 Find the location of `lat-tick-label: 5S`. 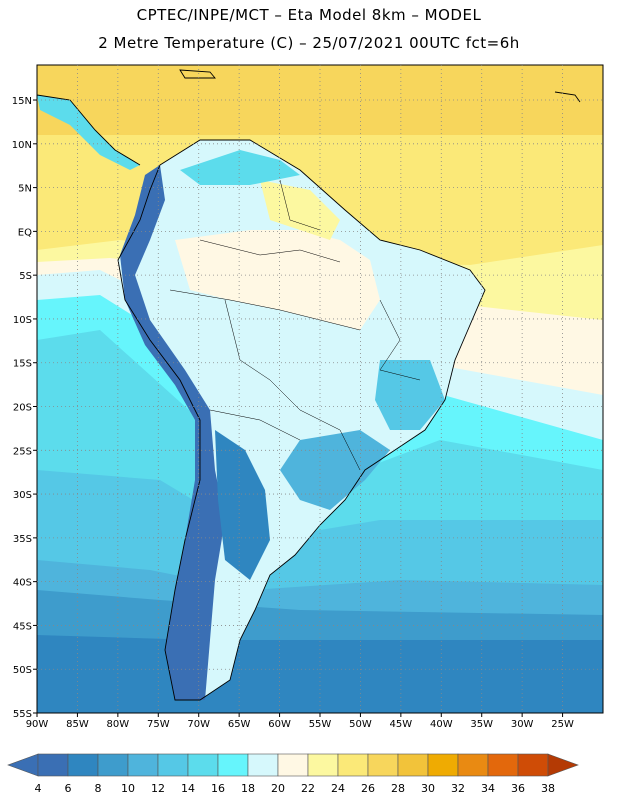

lat-tick-label: 5S is located at coordinates (25, 276).